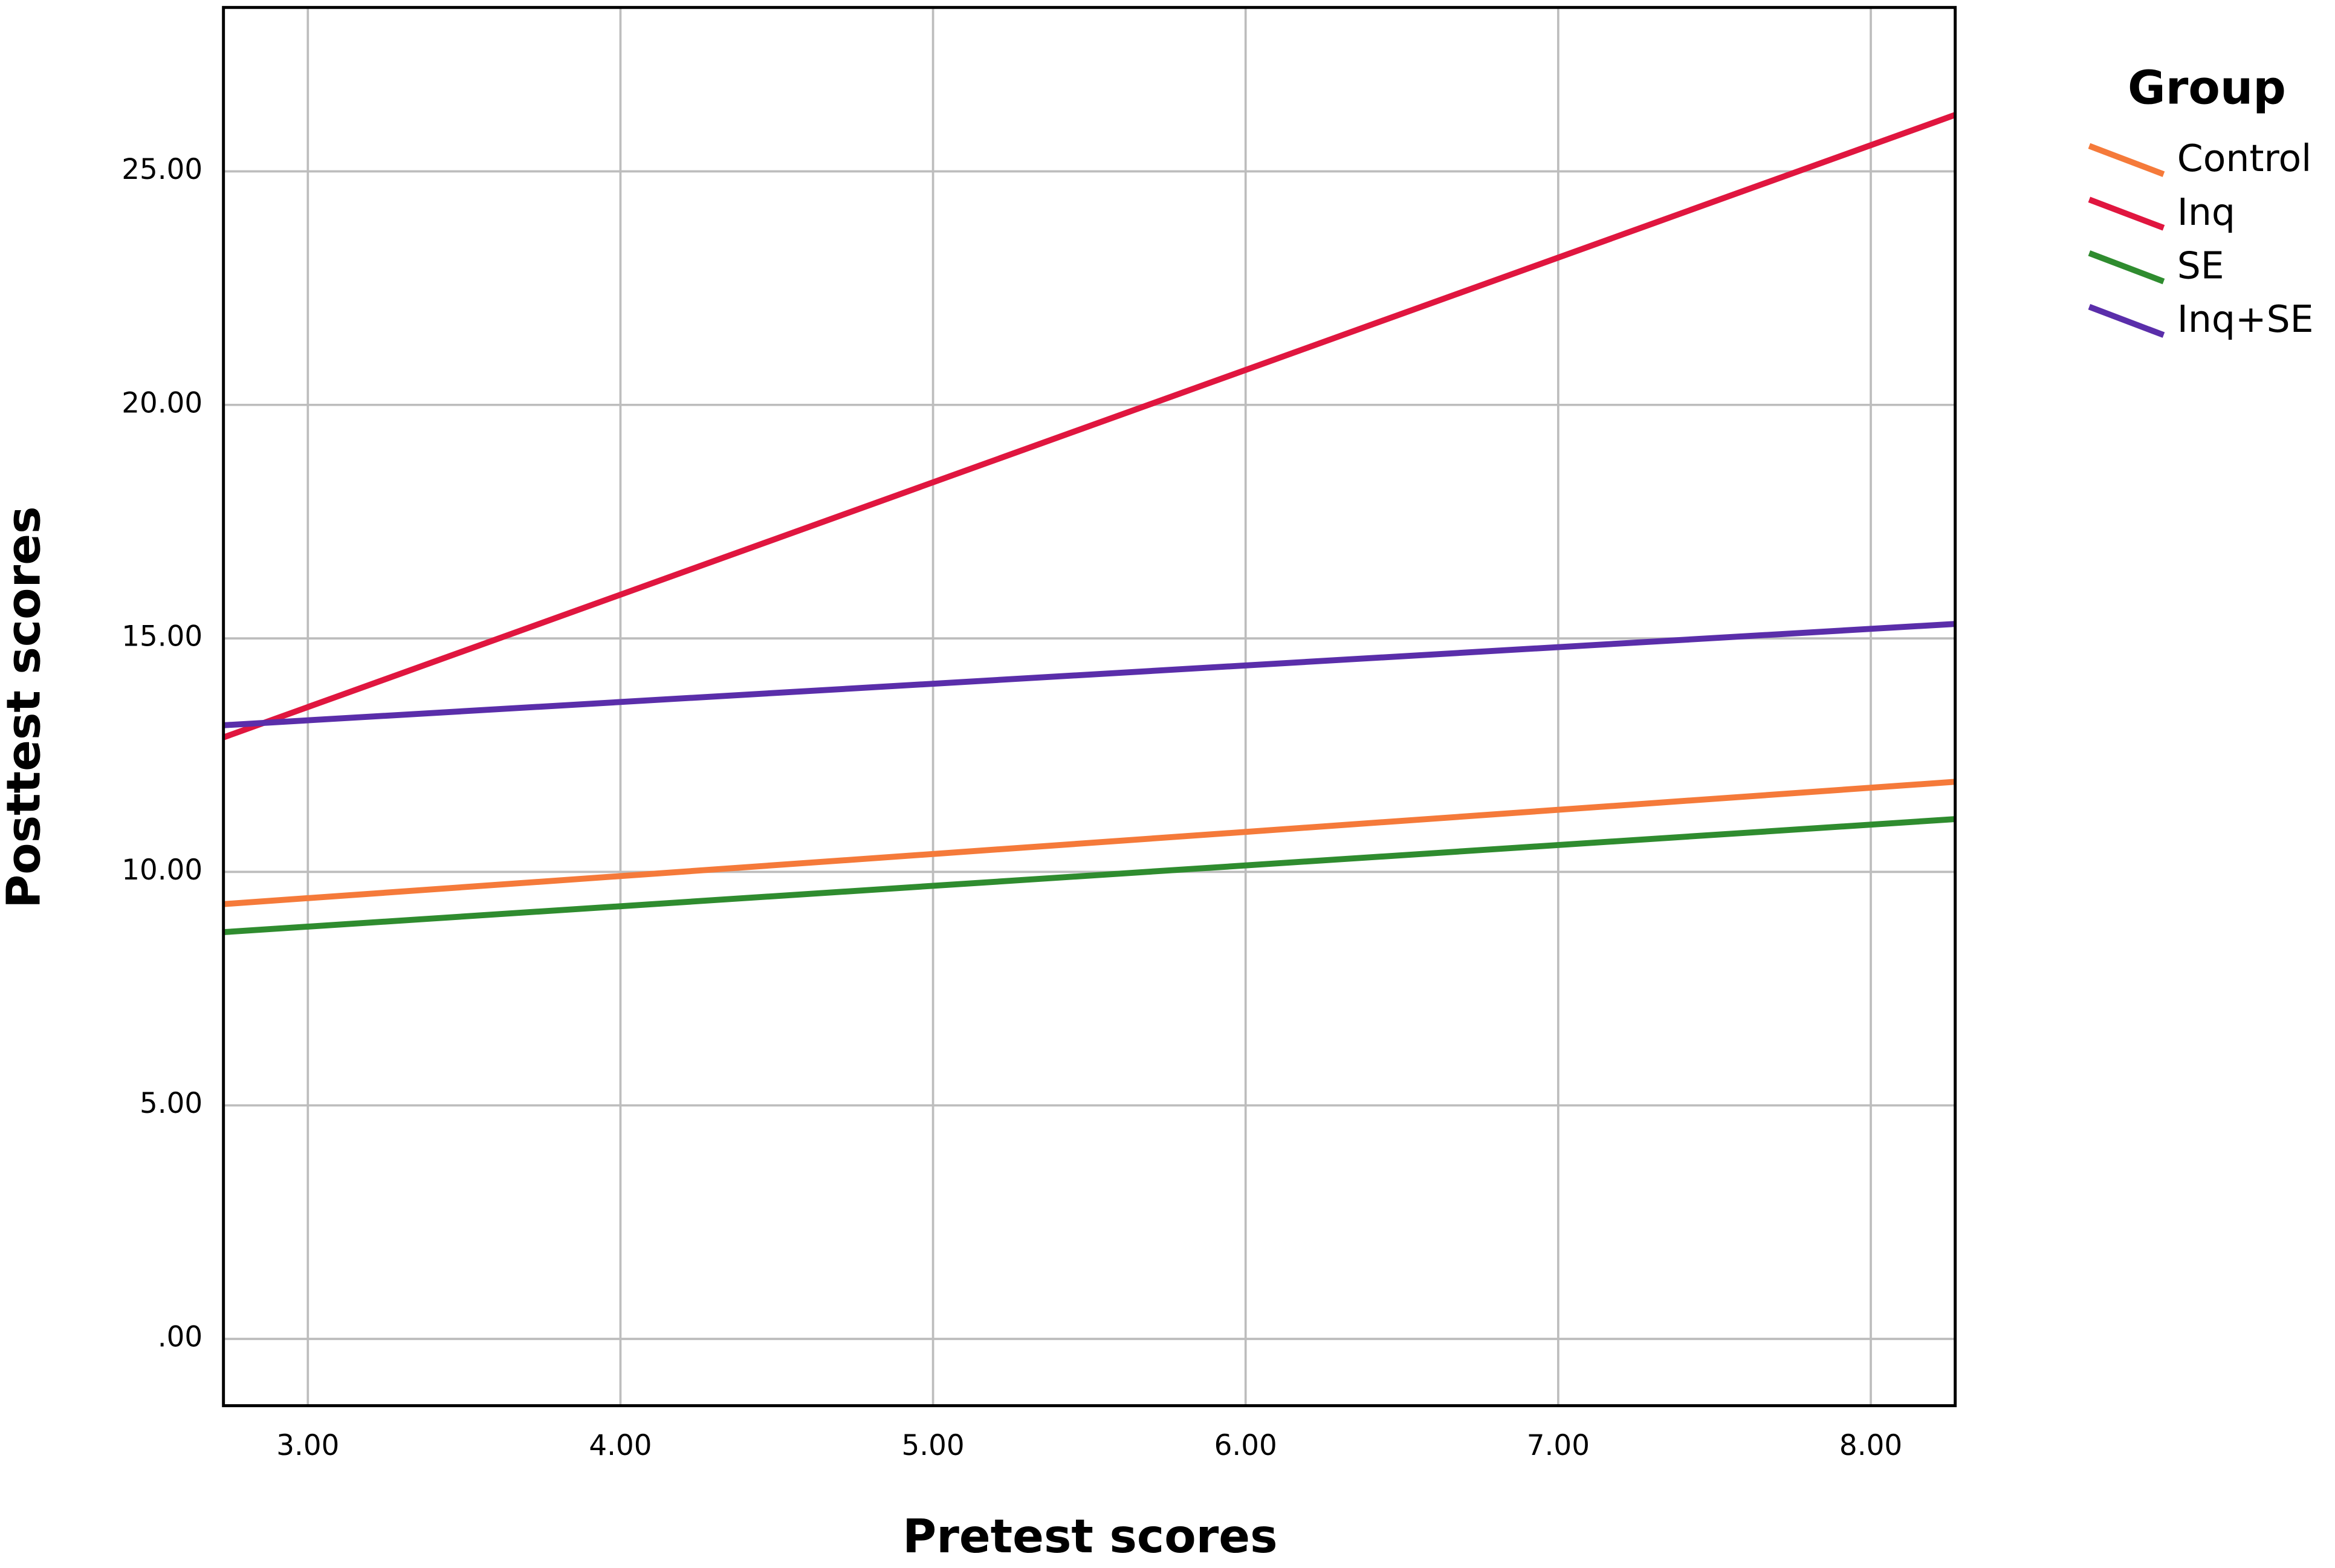 This screenshot has width=2335, height=1568. Describe the element at coordinates (171, 1103) in the screenshot. I see `y-tick-label: 5.00` at that location.